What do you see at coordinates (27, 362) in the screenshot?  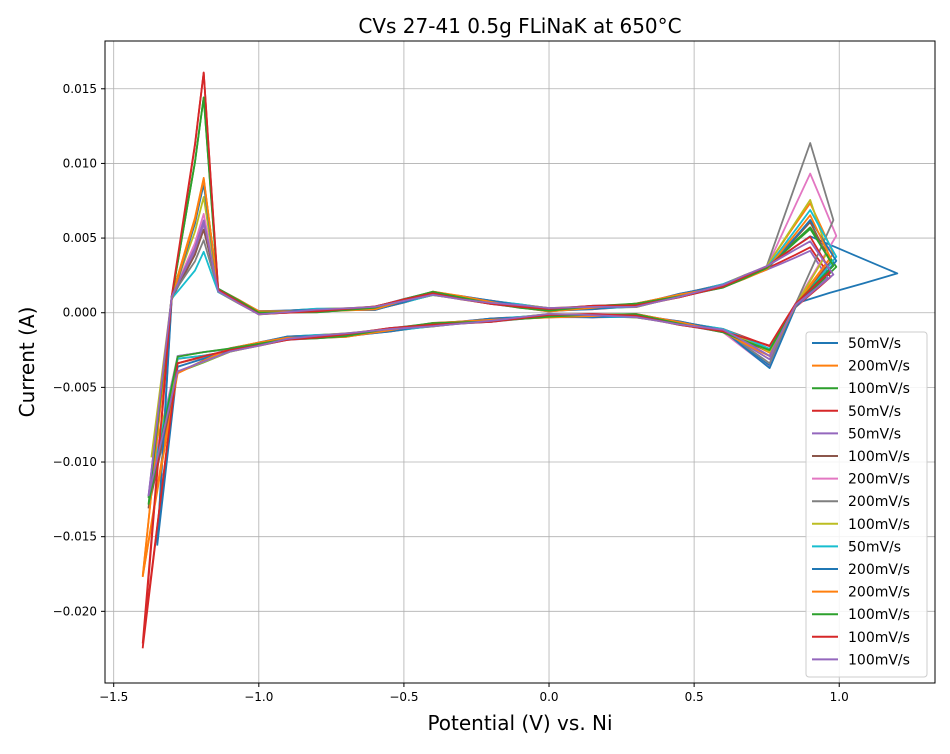 I see `y-axis-label: Current (A)` at bounding box center [27, 362].